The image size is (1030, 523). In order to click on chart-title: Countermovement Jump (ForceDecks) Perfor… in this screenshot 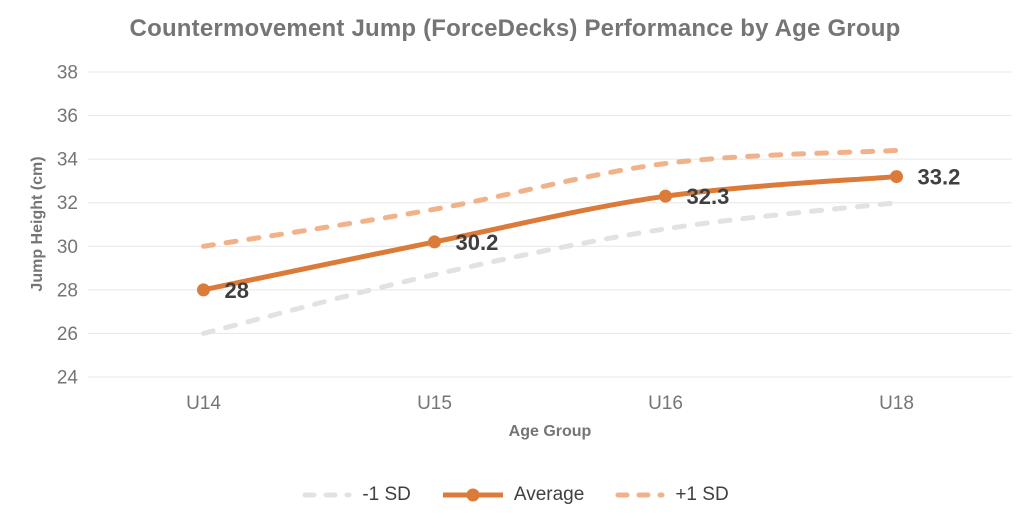, I will do `click(515, 28)`.